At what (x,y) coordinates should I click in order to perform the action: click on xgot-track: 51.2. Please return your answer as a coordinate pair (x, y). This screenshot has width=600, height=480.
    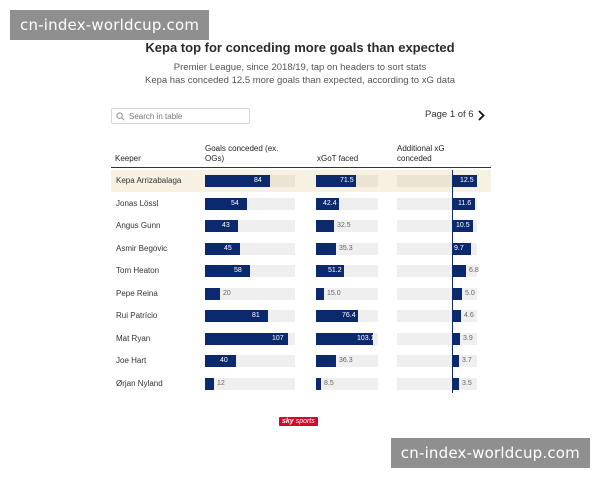
    Looking at the image, I should click on (347, 271).